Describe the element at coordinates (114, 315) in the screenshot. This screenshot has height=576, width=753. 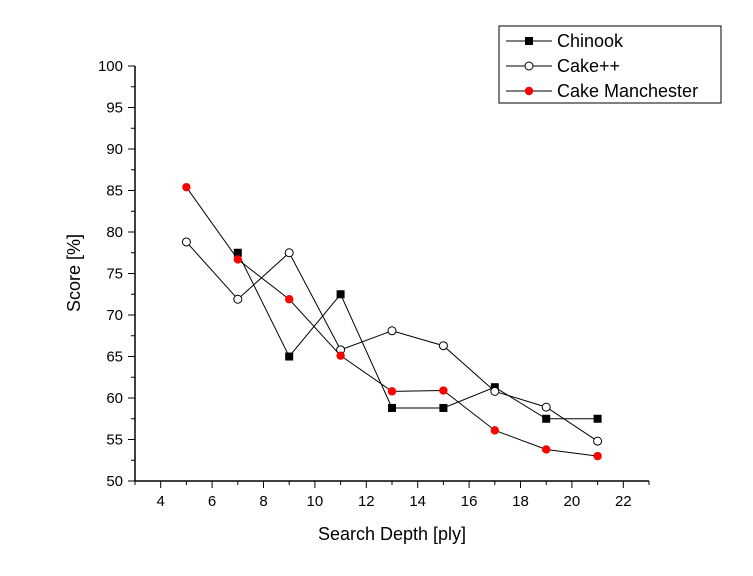
I see `y-tick-label: 70` at that location.